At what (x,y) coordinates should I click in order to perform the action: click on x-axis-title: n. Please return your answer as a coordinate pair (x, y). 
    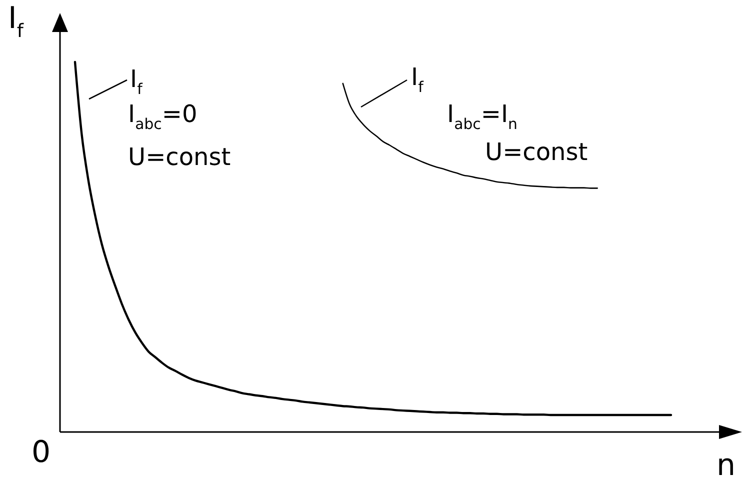
    Looking at the image, I should click on (726, 465).